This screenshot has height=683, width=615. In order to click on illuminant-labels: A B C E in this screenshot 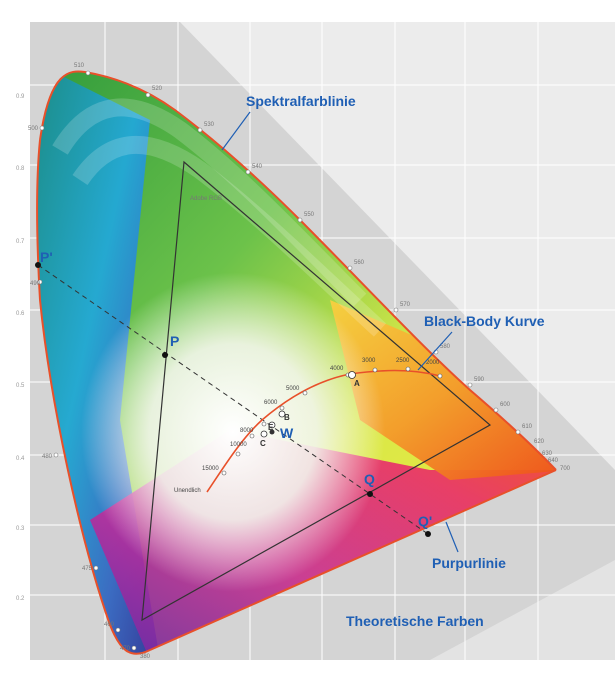, I will do `click(310, 413)`.